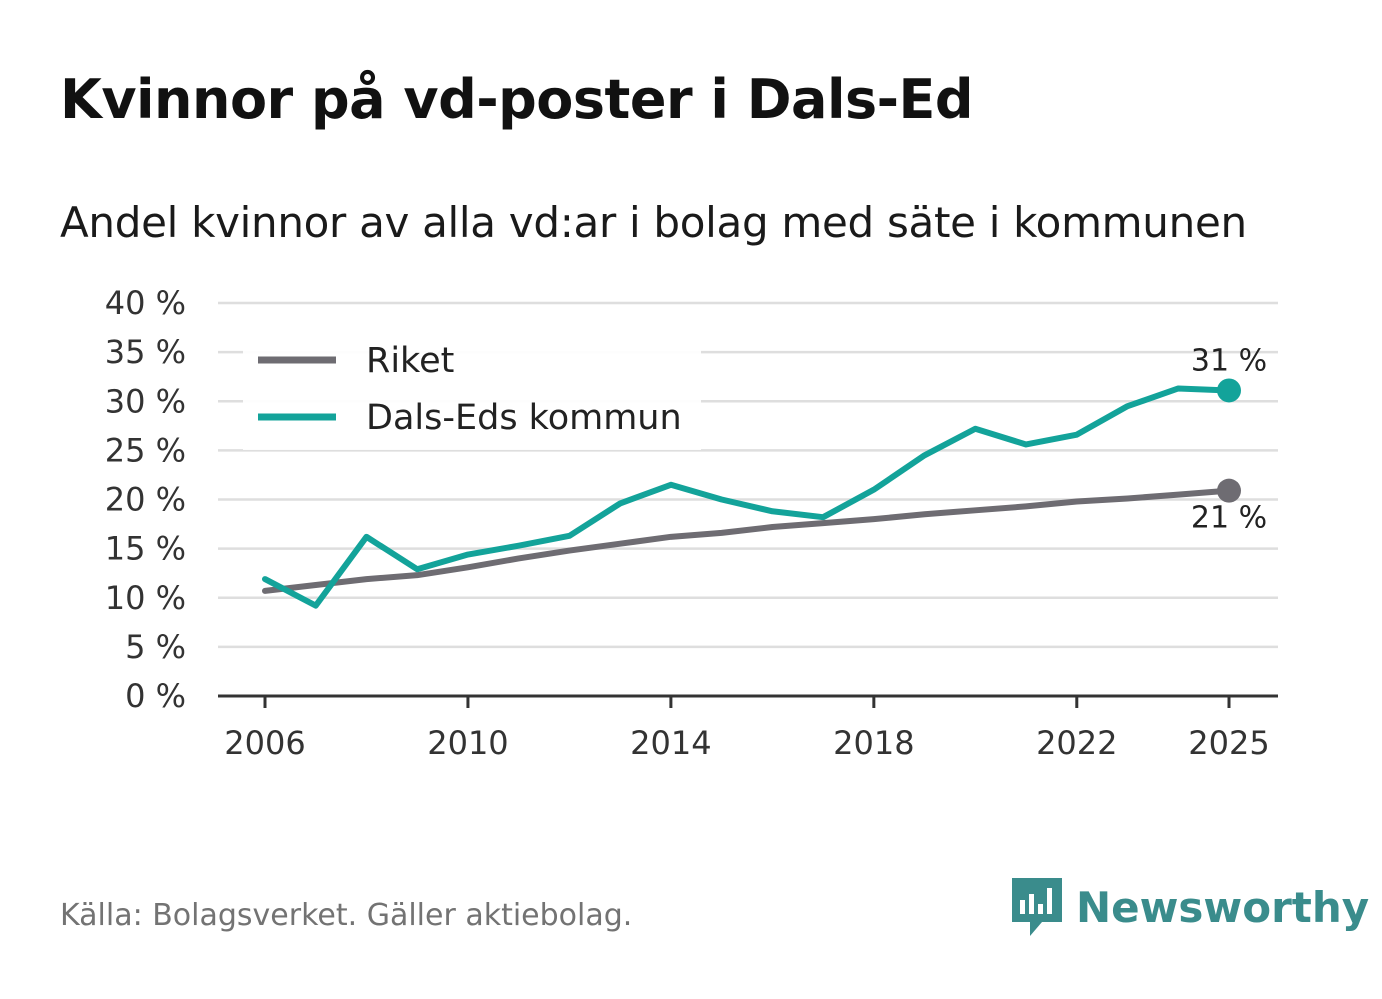  What do you see at coordinates (155, 647) in the screenshot?
I see `y-tick-label: 5 %` at bounding box center [155, 647].